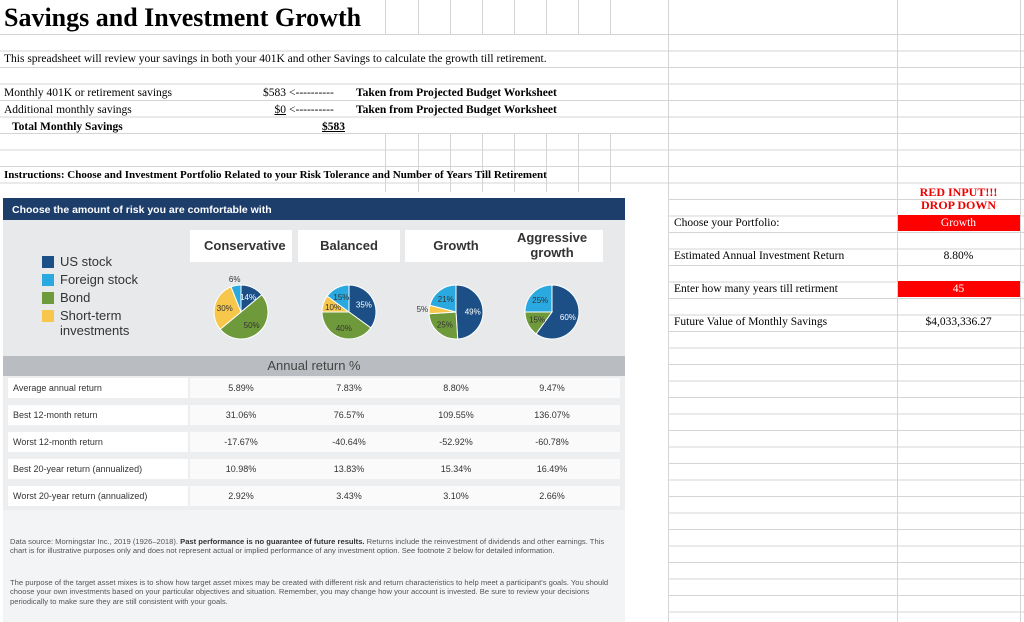 This screenshot has width=1024, height=622. What do you see at coordinates (423, 309) in the screenshot?
I see `slice-label: 5%` at bounding box center [423, 309].